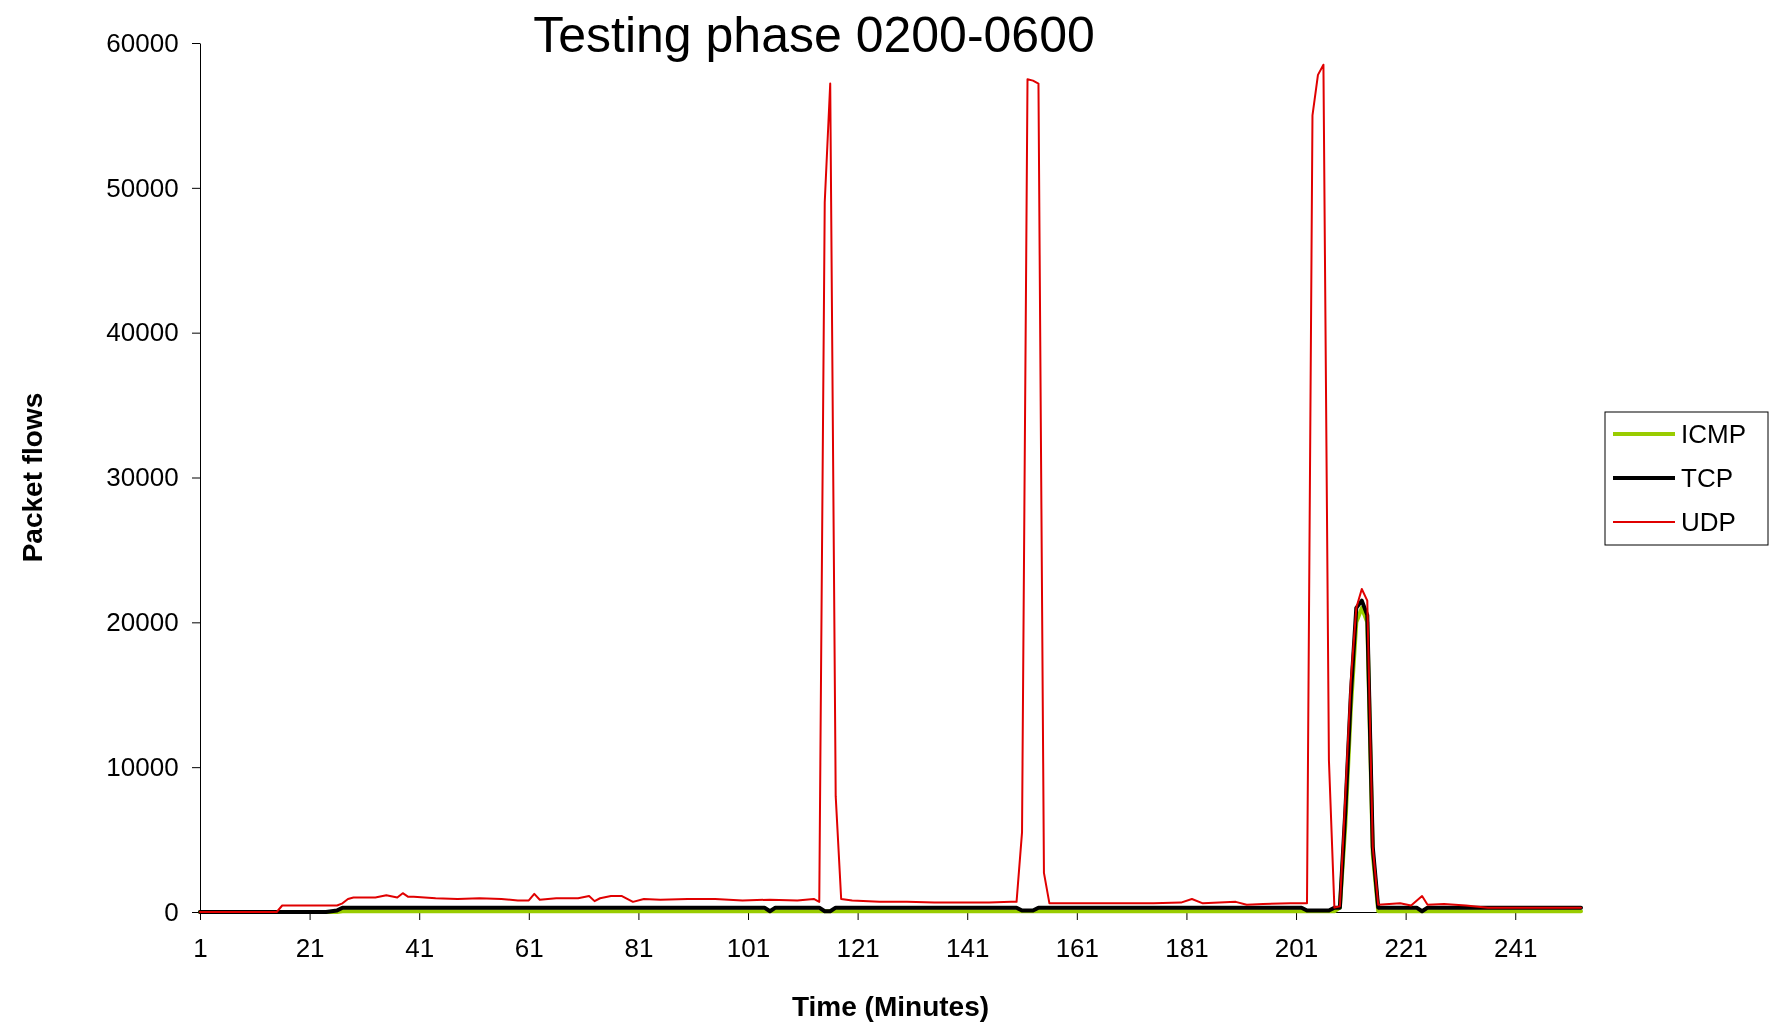  What do you see at coordinates (1713, 434) in the screenshot?
I see `legend-label: ICMP` at bounding box center [1713, 434].